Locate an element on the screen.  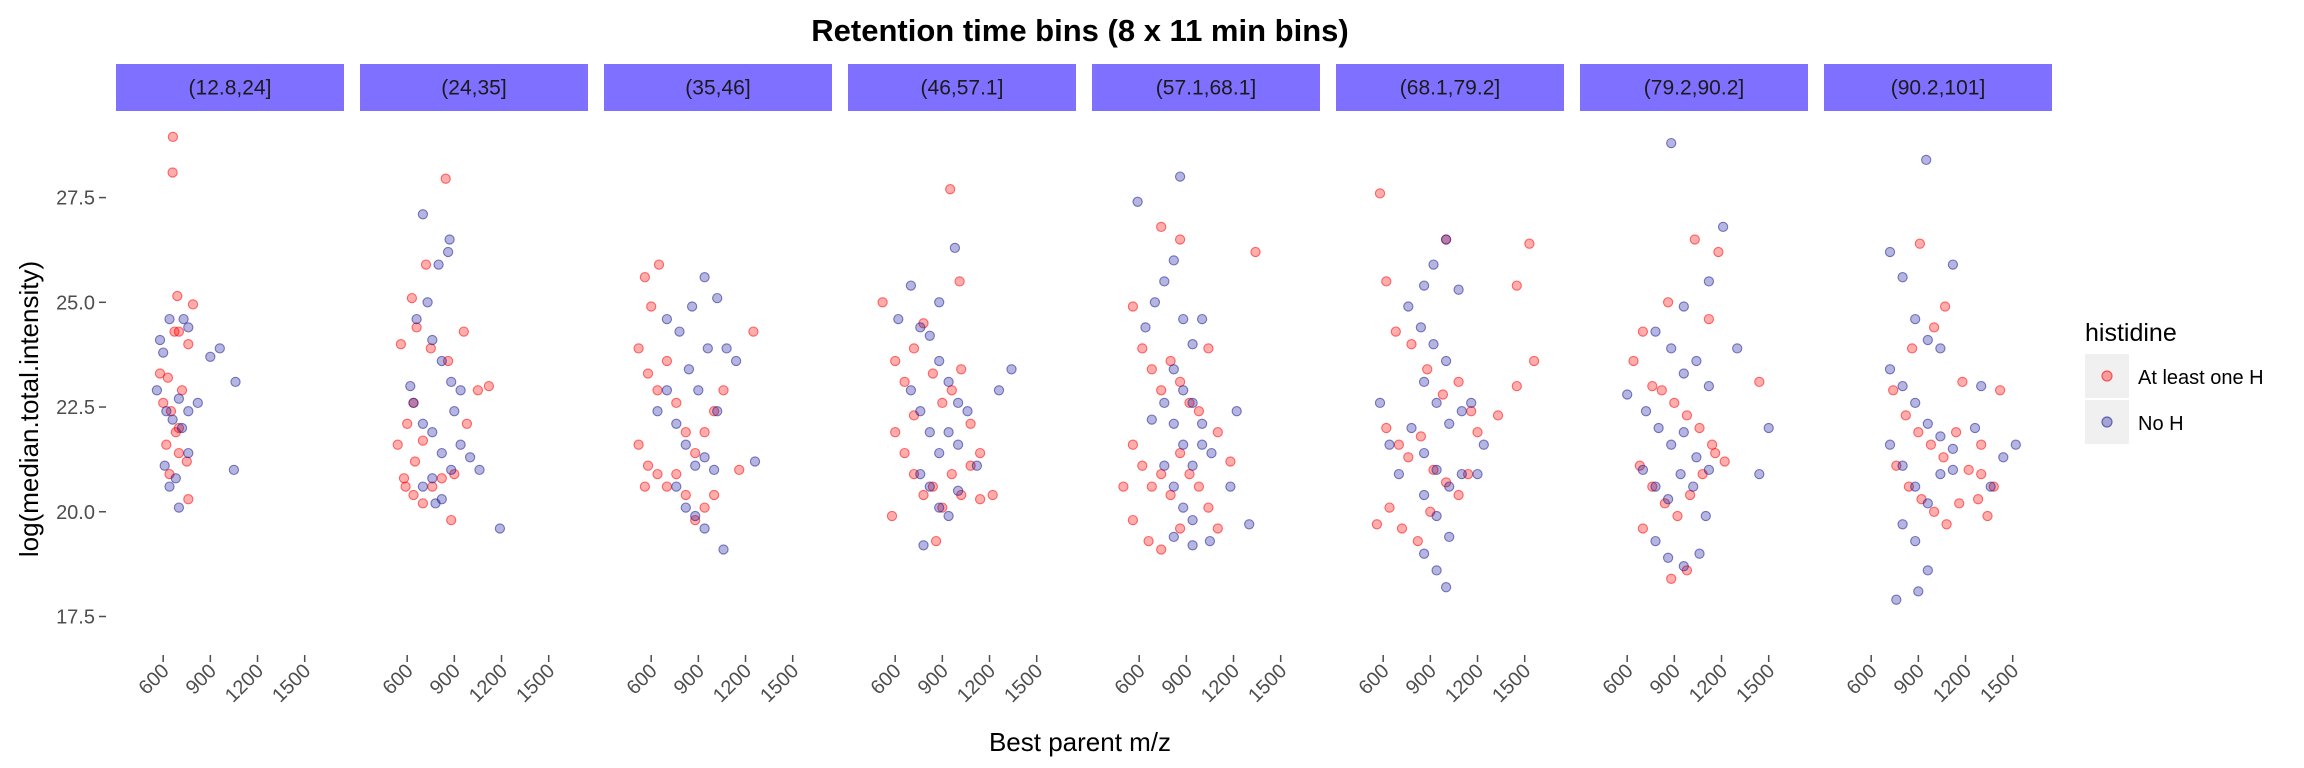
x-tick-label: 1500 is located at coordinates (1267, 683).